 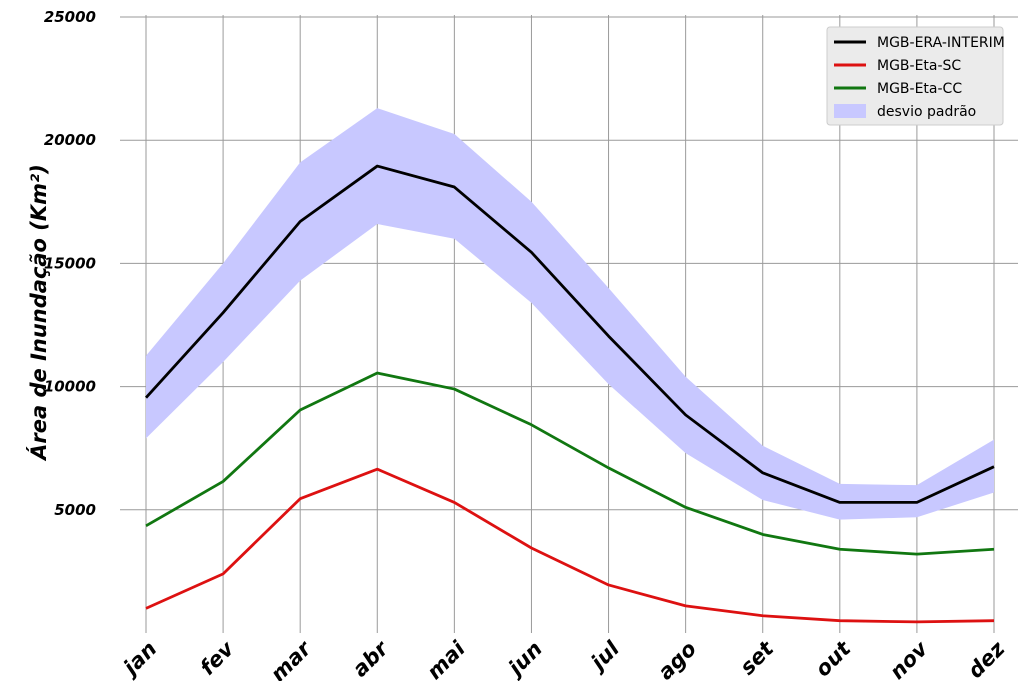 I want to click on legend-label: MGB-Eta-SC, so click(x=919, y=66).